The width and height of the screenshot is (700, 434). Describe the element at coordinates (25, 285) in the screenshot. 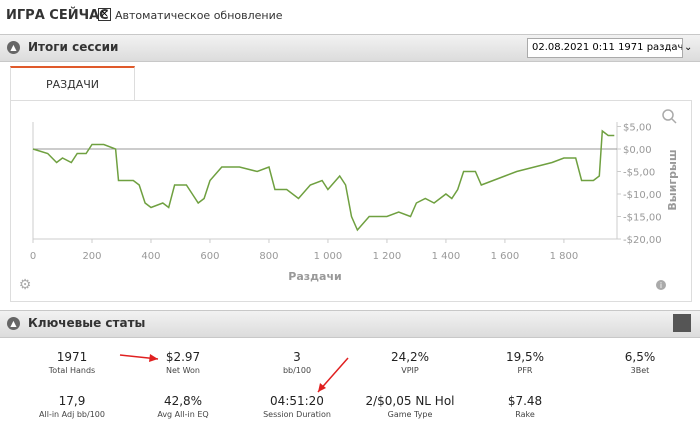

I see `settings-icon: ⚙` at that location.